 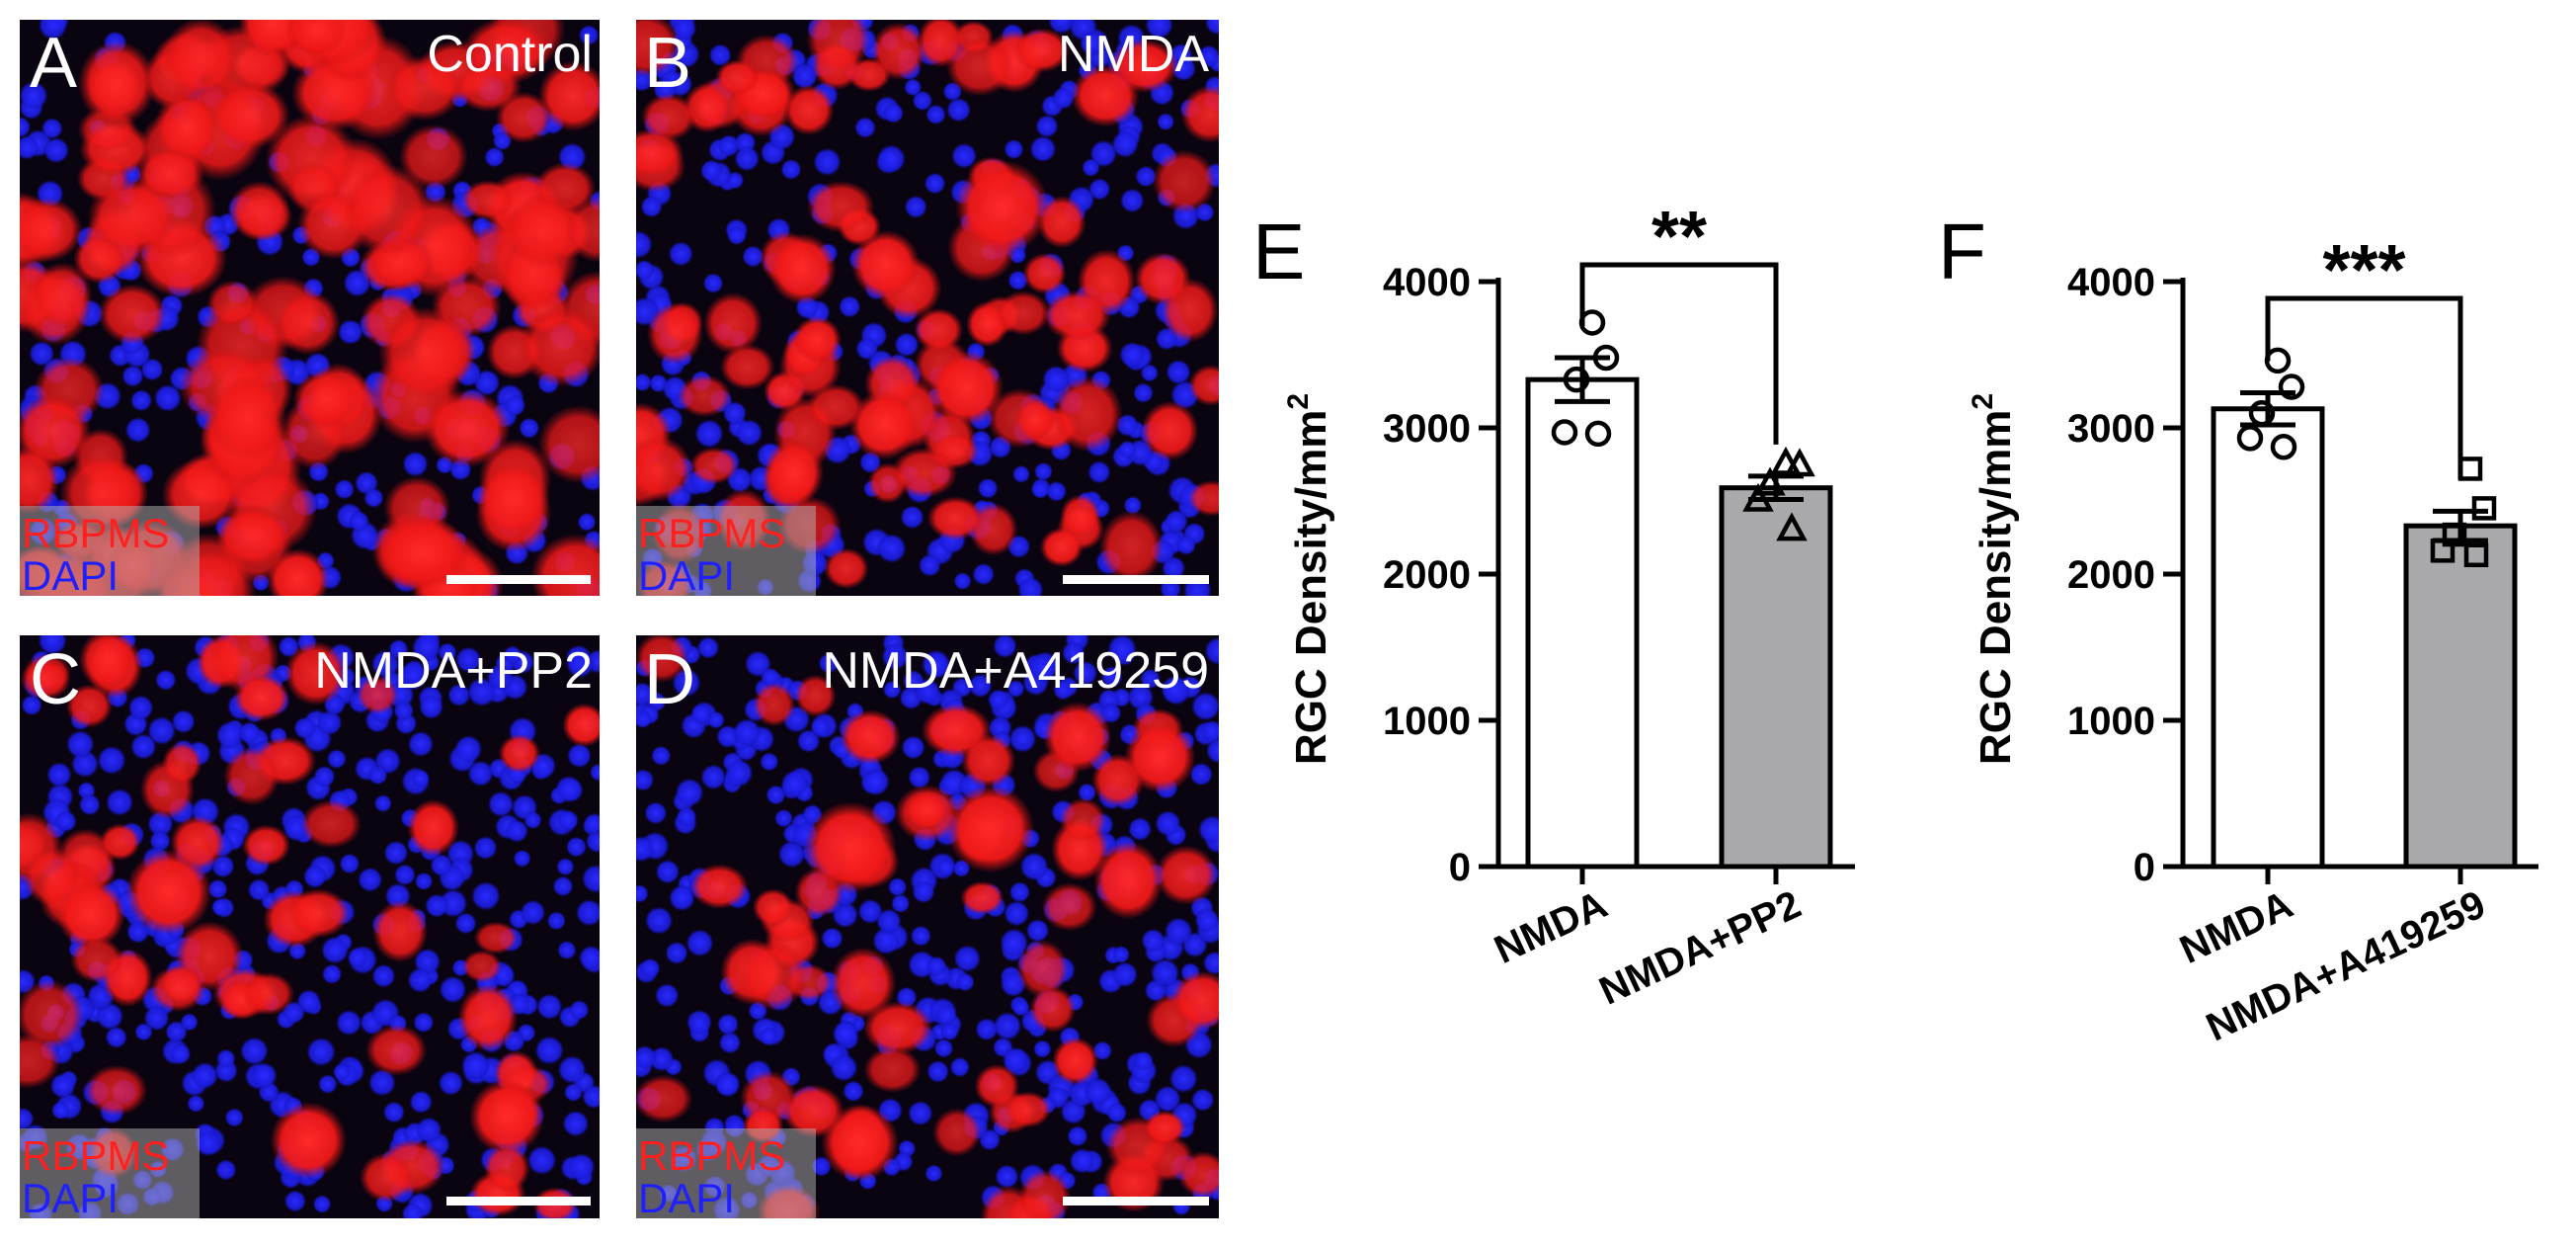 What do you see at coordinates (1427, 429) in the screenshot?
I see `y-tick-label: 3000` at bounding box center [1427, 429].